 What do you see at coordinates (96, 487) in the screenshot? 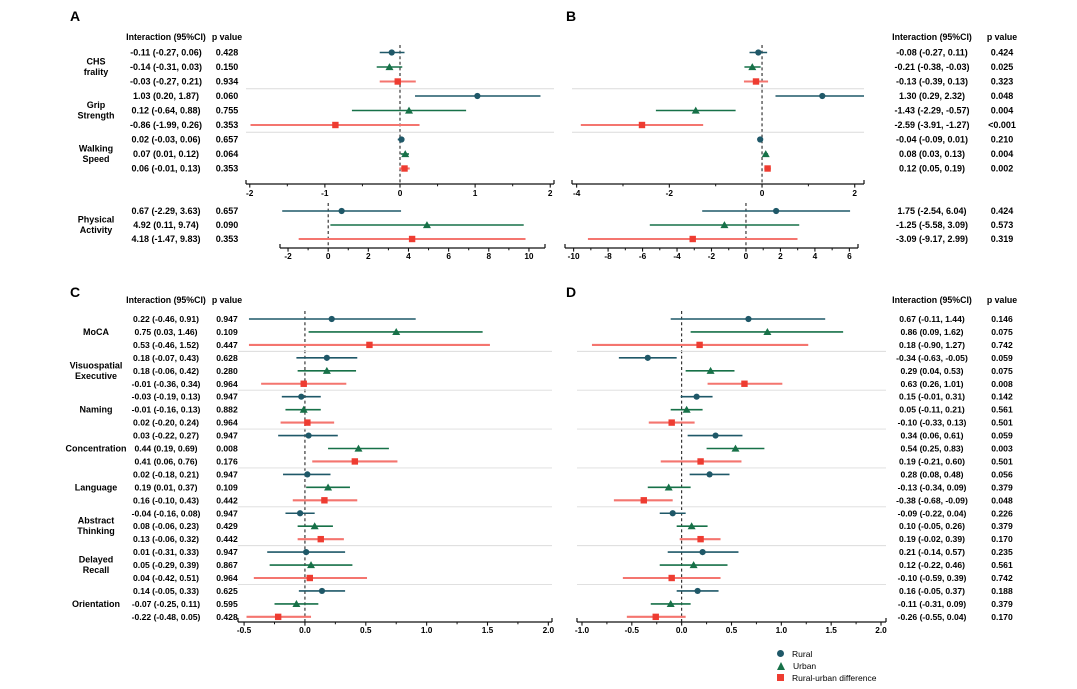
I see `group-label: Language` at bounding box center [96, 487].